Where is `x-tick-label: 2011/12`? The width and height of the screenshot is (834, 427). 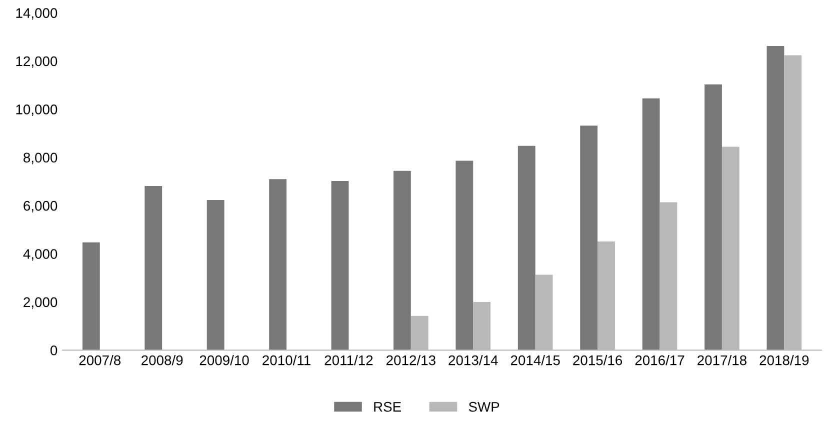
x-tick-label: 2011/12 is located at coordinates (348, 360).